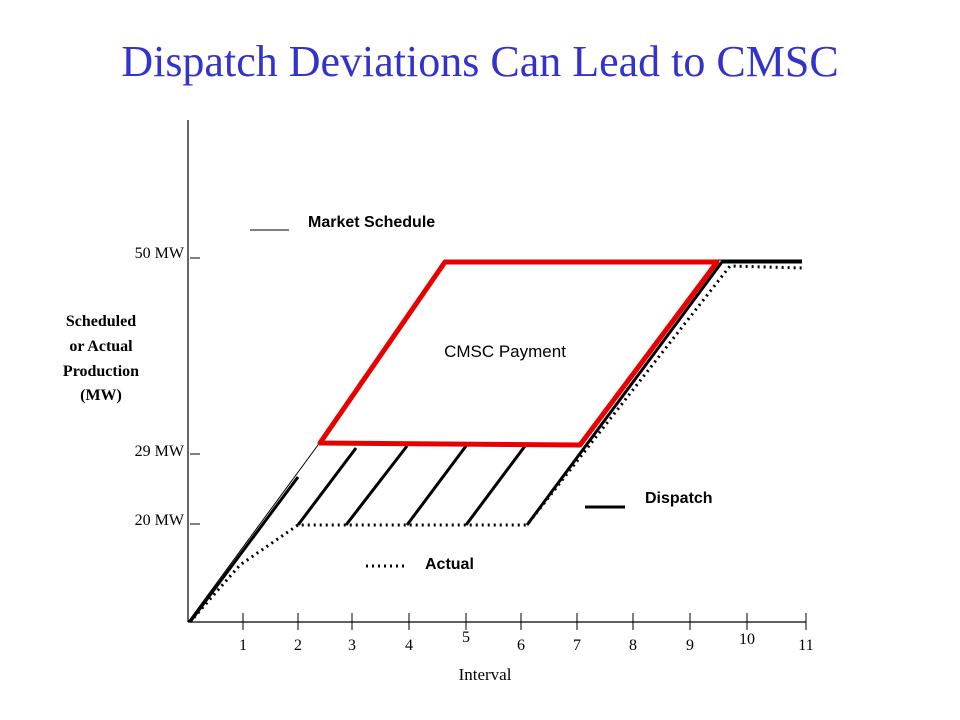  I want to click on x-tick-label-9: 9, so click(690, 645).